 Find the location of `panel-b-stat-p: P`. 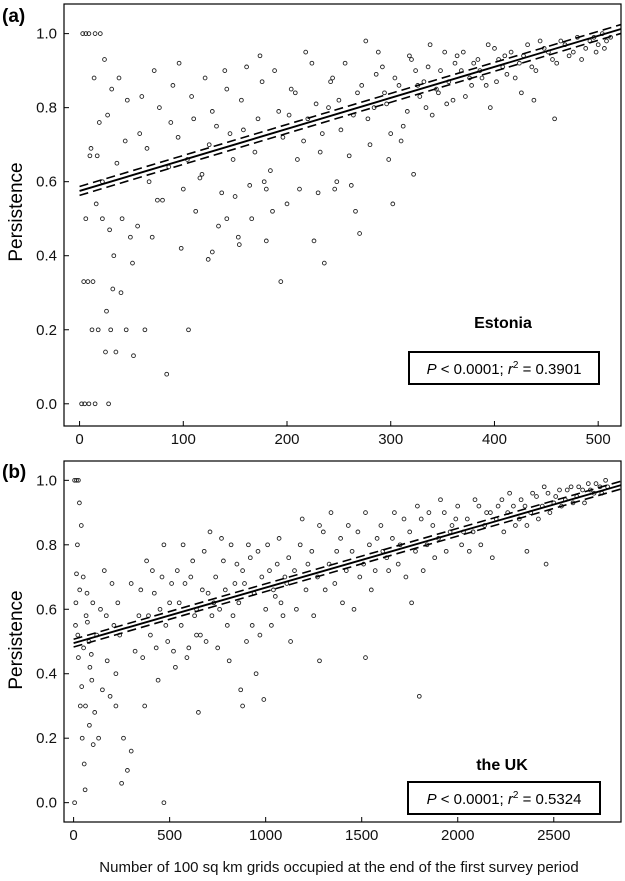

panel-b-stat-p: P is located at coordinates (432, 799).